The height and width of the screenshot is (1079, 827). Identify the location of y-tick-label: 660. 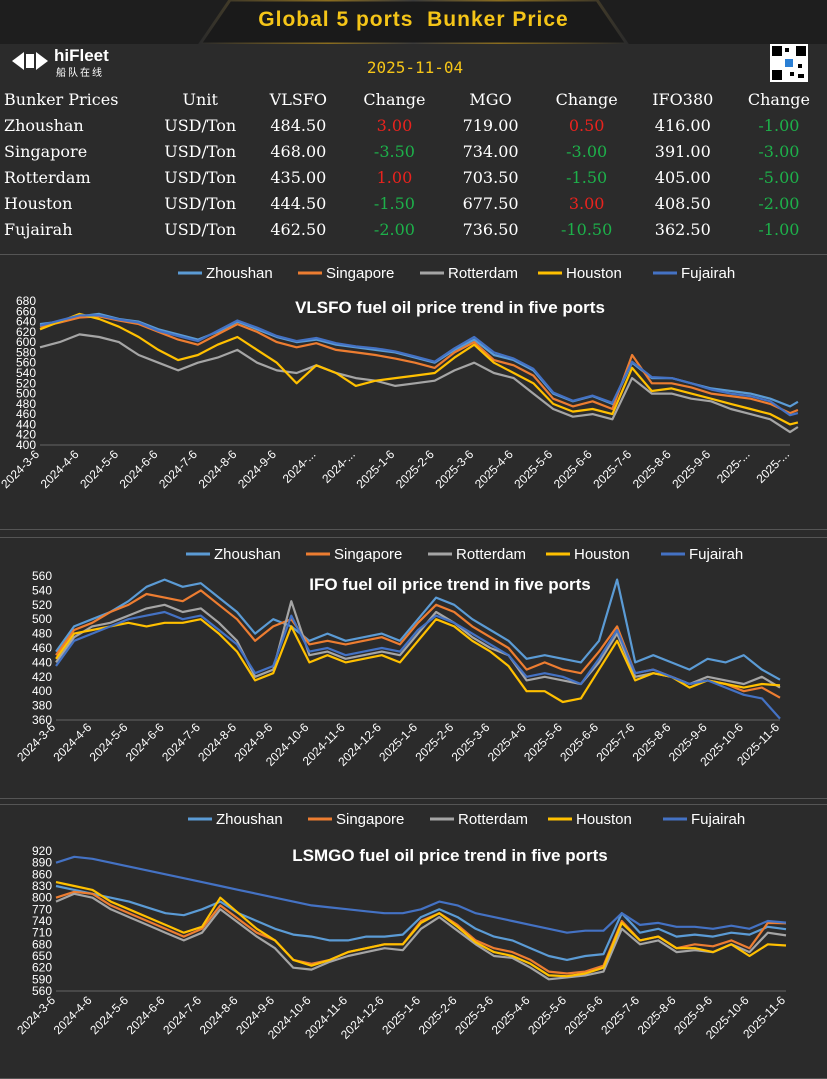
(26, 311).